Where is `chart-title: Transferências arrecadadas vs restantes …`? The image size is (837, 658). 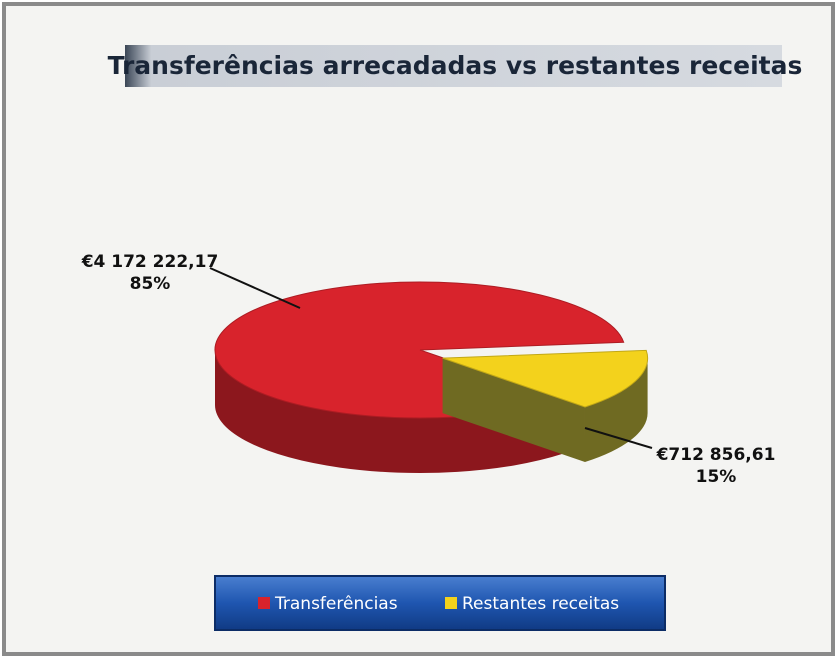
chart-title: Transferências arrecadadas vs restantes … is located at coordinates (455, 65).